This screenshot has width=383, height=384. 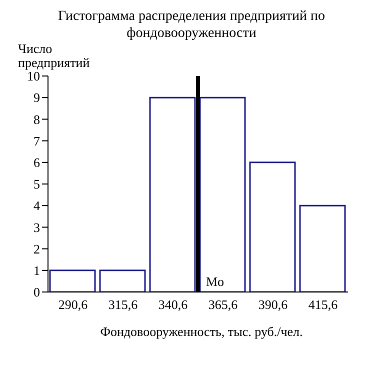 I want to click on y-tick-label: 2, so click(x=37, y=248).